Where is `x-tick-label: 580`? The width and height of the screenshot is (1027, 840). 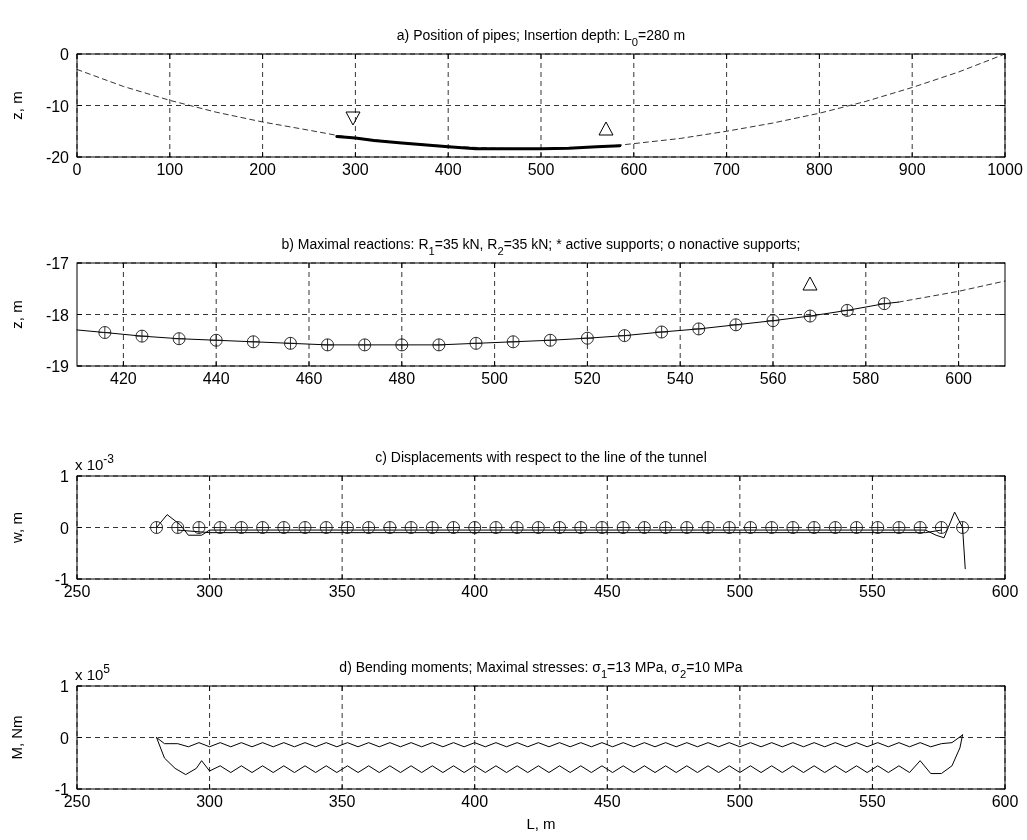 x-tick-label: 580 is located at coordinates (866, 378).